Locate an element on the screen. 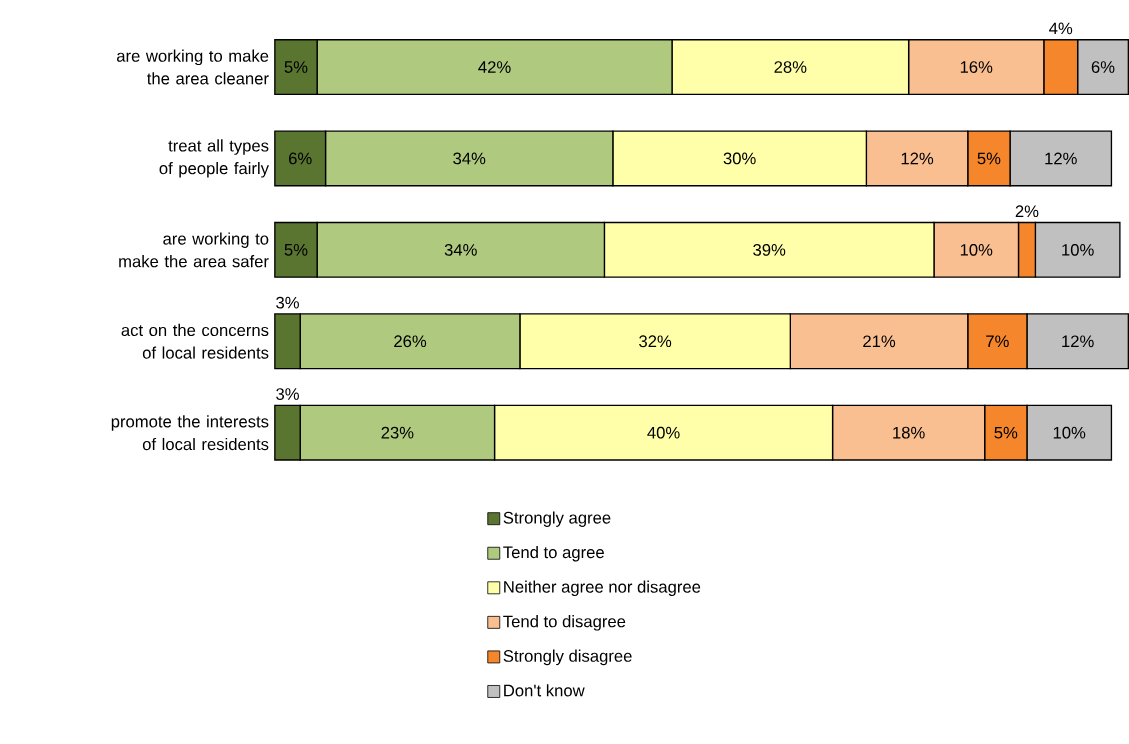 The image size is (1129, 744). legend-label: Tend to disagree is located at coordinates (564, 623).